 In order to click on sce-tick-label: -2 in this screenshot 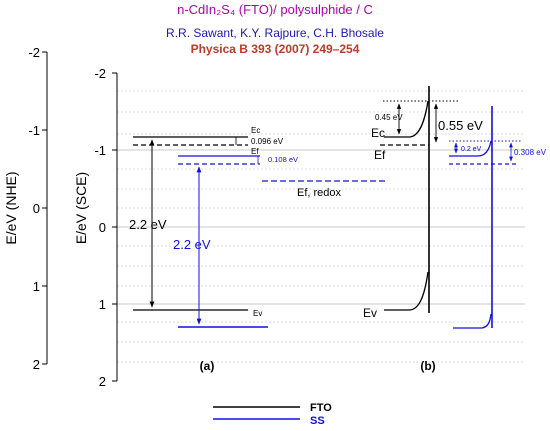, I will do `click(100, 73)`.